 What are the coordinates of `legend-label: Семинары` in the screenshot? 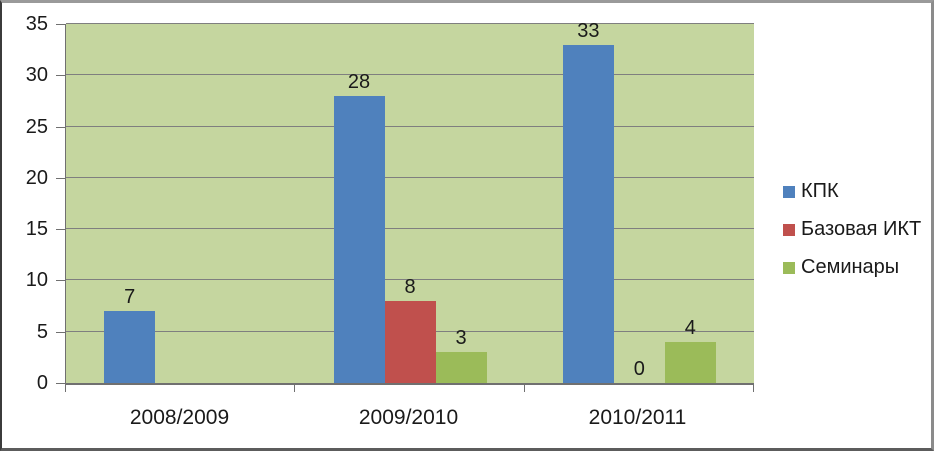 It's located at (850, 267).